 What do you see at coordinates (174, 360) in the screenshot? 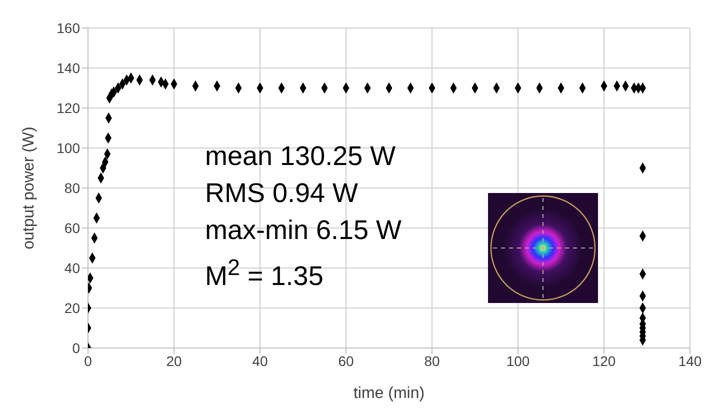
I see `x-tick-label: 20` at bounding box center [174, 360].